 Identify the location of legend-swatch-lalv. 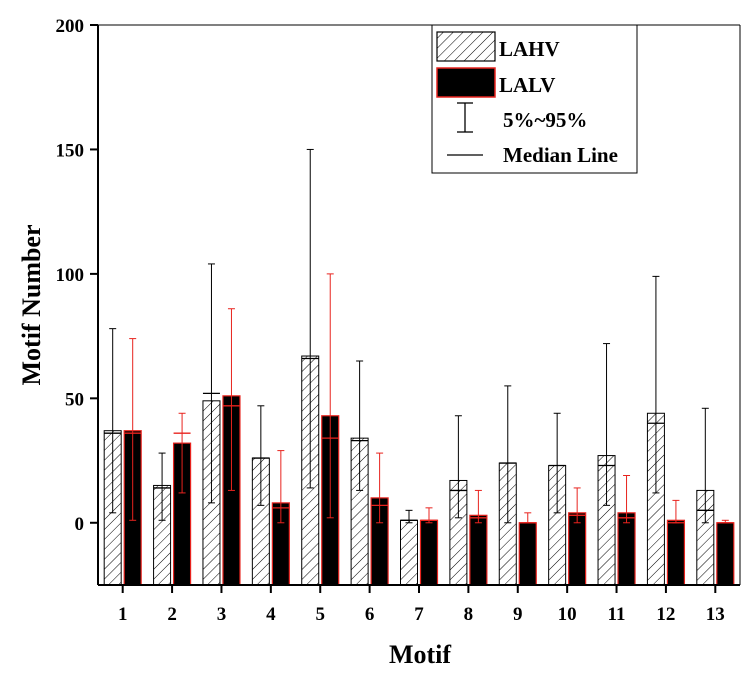
(466, 82).